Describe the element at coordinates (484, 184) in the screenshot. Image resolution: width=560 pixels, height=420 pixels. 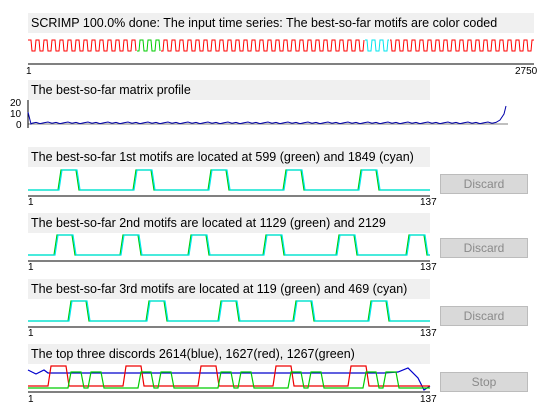
I see `discard-motif1-button: Discard` at that location.